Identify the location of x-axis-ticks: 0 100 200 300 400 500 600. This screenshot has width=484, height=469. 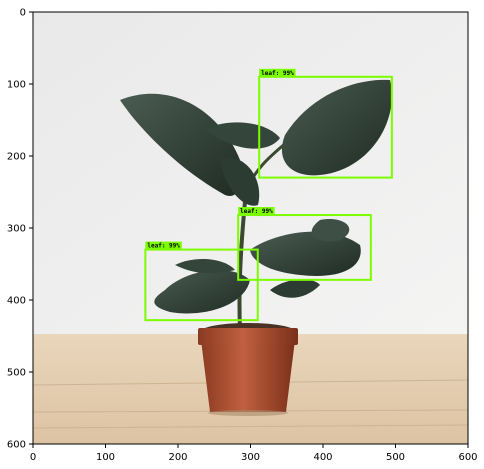
(254, 453).